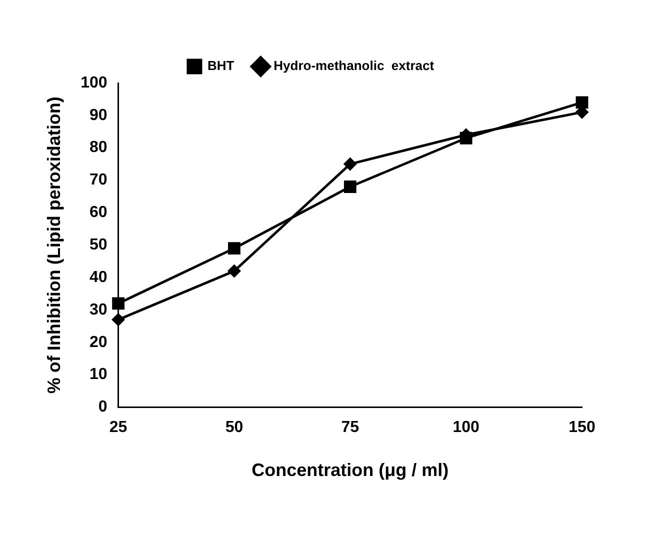 The image size is (652, 546). Describe the element at coordinates (99, 213) in the screenshot. I see `y-tick-label: 60` at that location.